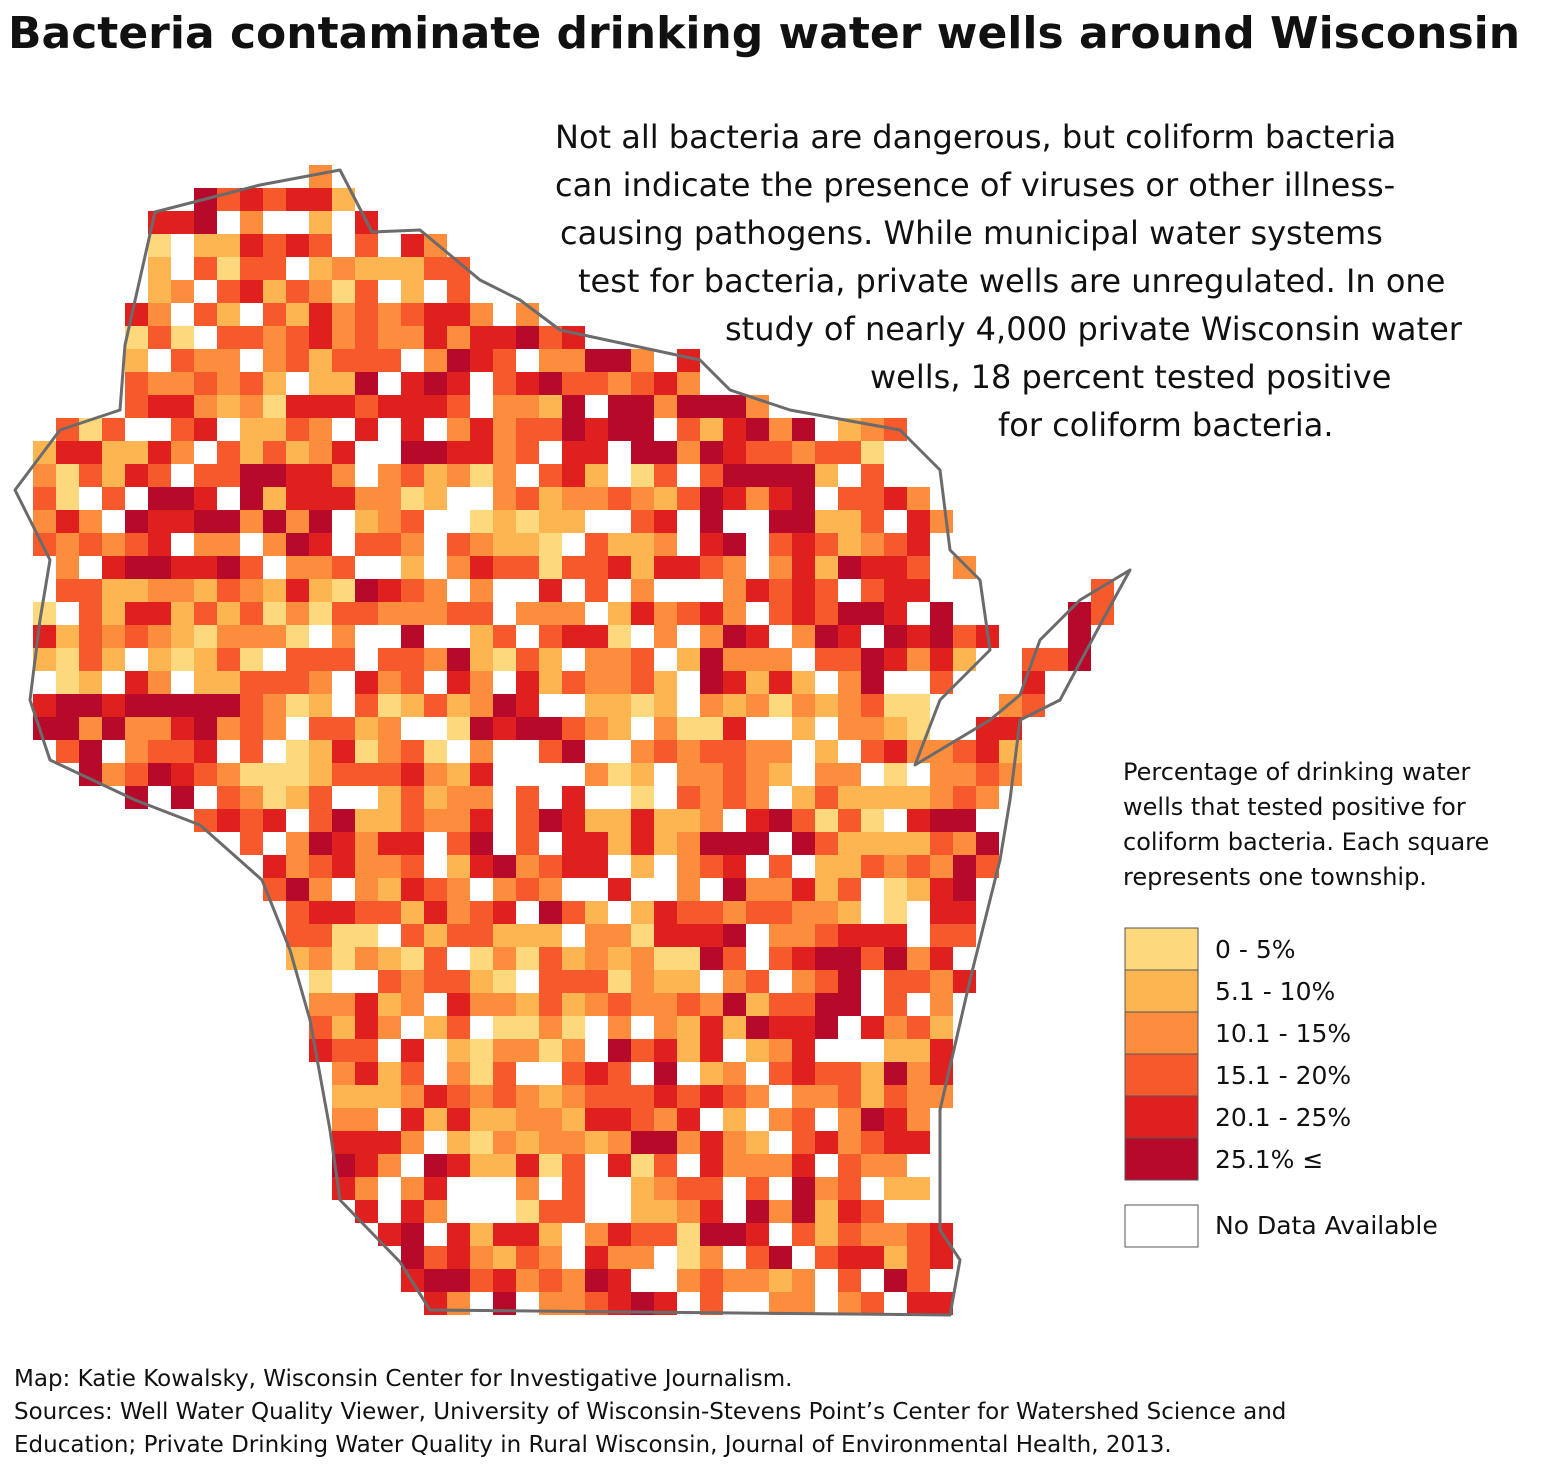  I want to click on legend-title: wells that tested positive for, so click(1294, 807).